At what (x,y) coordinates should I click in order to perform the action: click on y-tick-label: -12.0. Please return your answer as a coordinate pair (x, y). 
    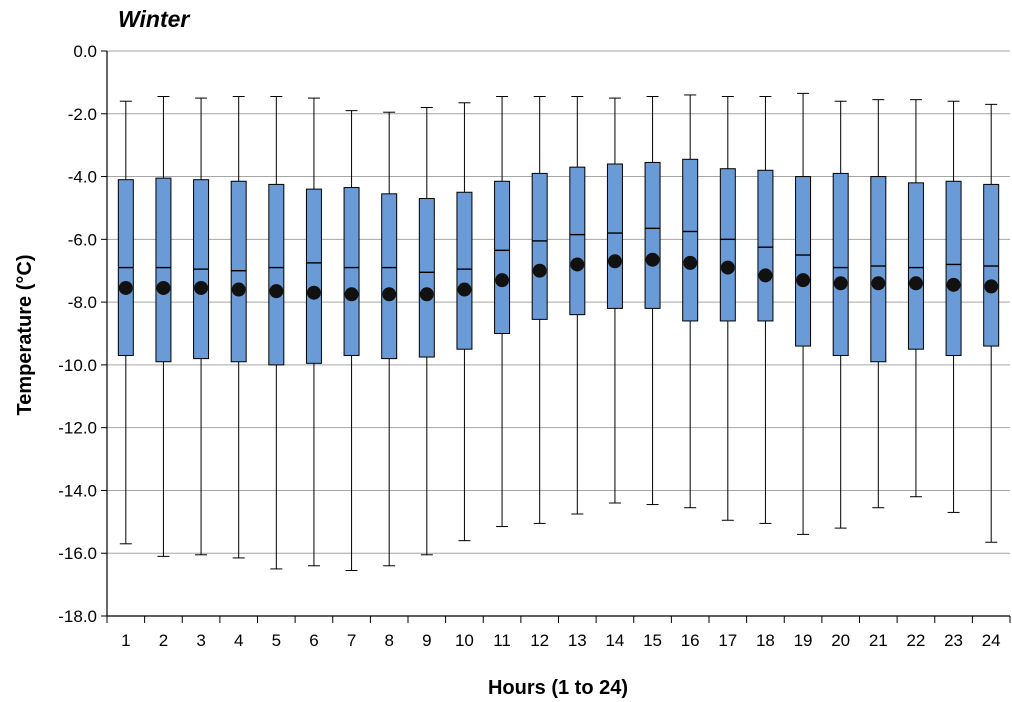
    Looking at the image, I should click on (77, 428).